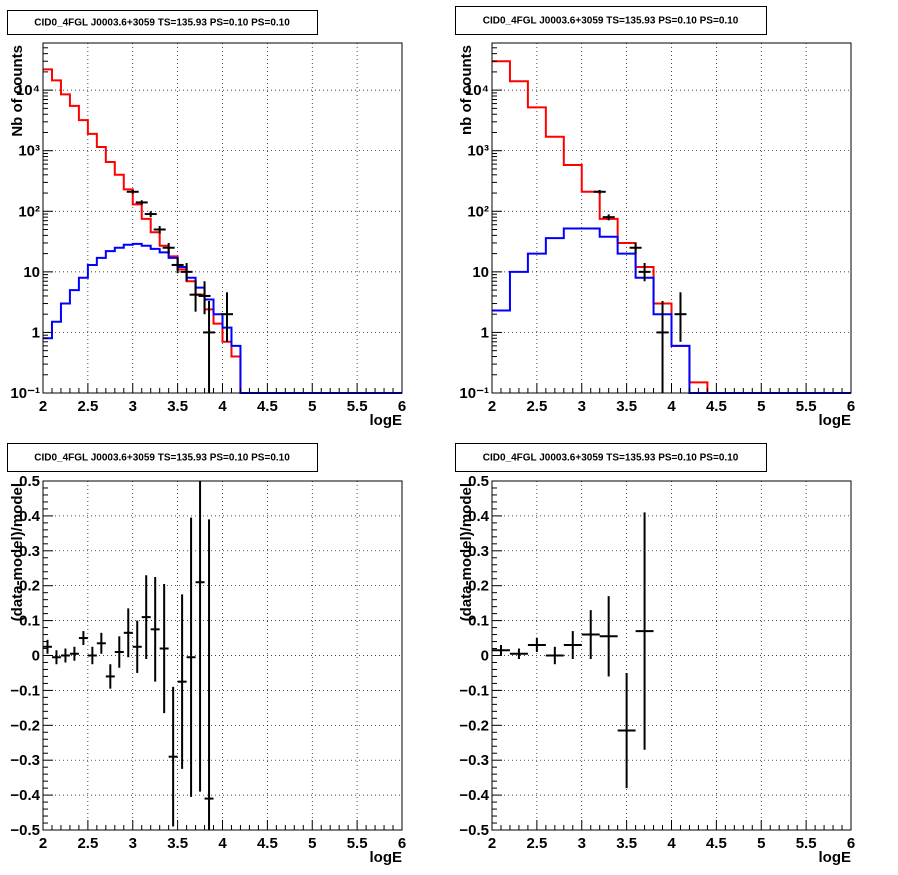 This screenshot has width=898, height=875. I want to click on histogram-source, so click(222, 318).